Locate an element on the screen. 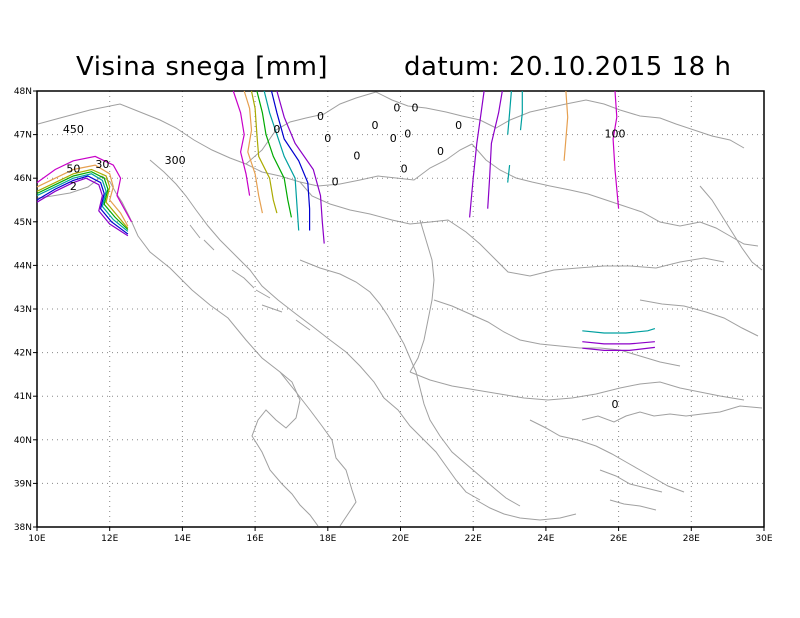 The width and height of the screenshot is (800, 618). x-tick-label: 30E is located at coordinates (763, 539).